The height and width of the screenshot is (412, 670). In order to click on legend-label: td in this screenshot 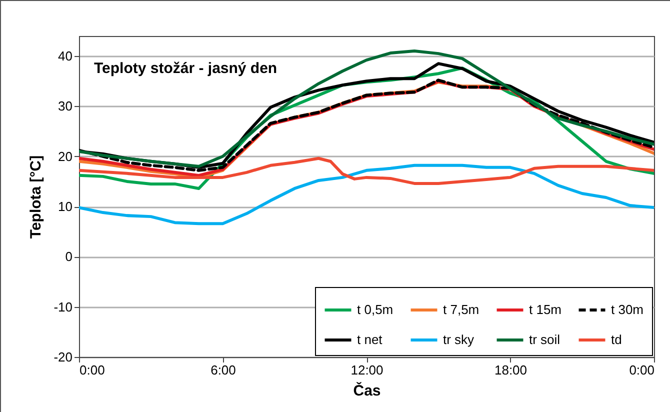, I will do `click(616, 339)`.